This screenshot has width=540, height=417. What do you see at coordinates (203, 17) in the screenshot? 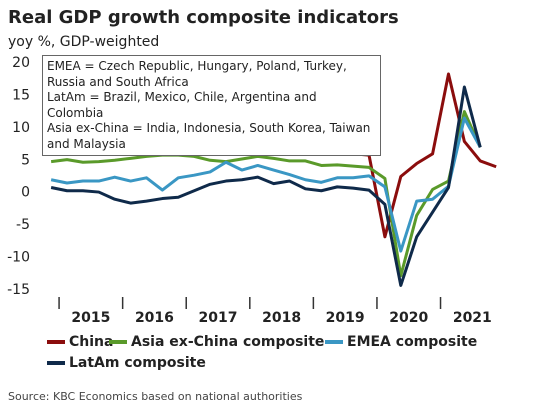
I see `chart-title: Real GDP growth composite indicators` at bounding box center [203, 17].